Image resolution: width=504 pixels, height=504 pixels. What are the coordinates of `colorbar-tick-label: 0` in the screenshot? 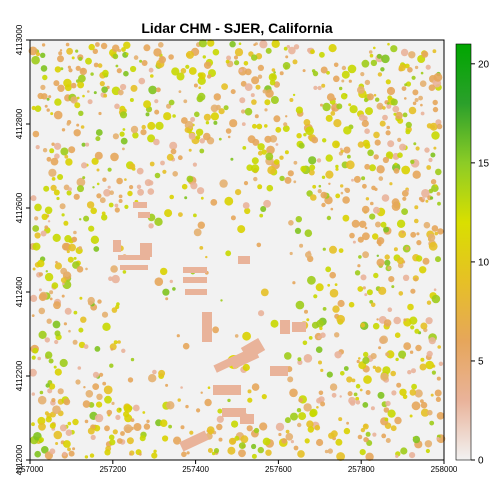 It's located at (481, 461).